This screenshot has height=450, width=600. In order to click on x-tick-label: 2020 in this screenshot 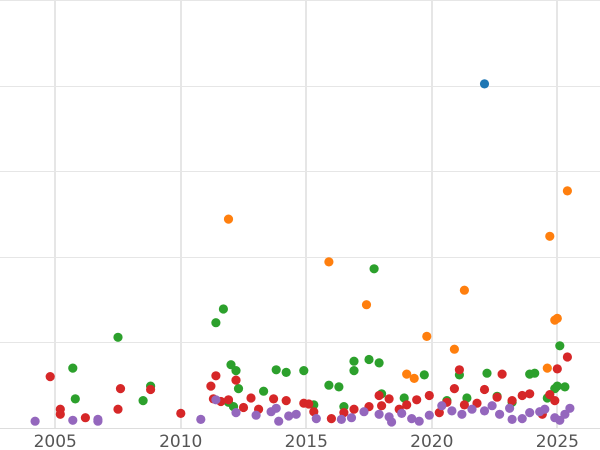, I will do `click(431, 441)`.